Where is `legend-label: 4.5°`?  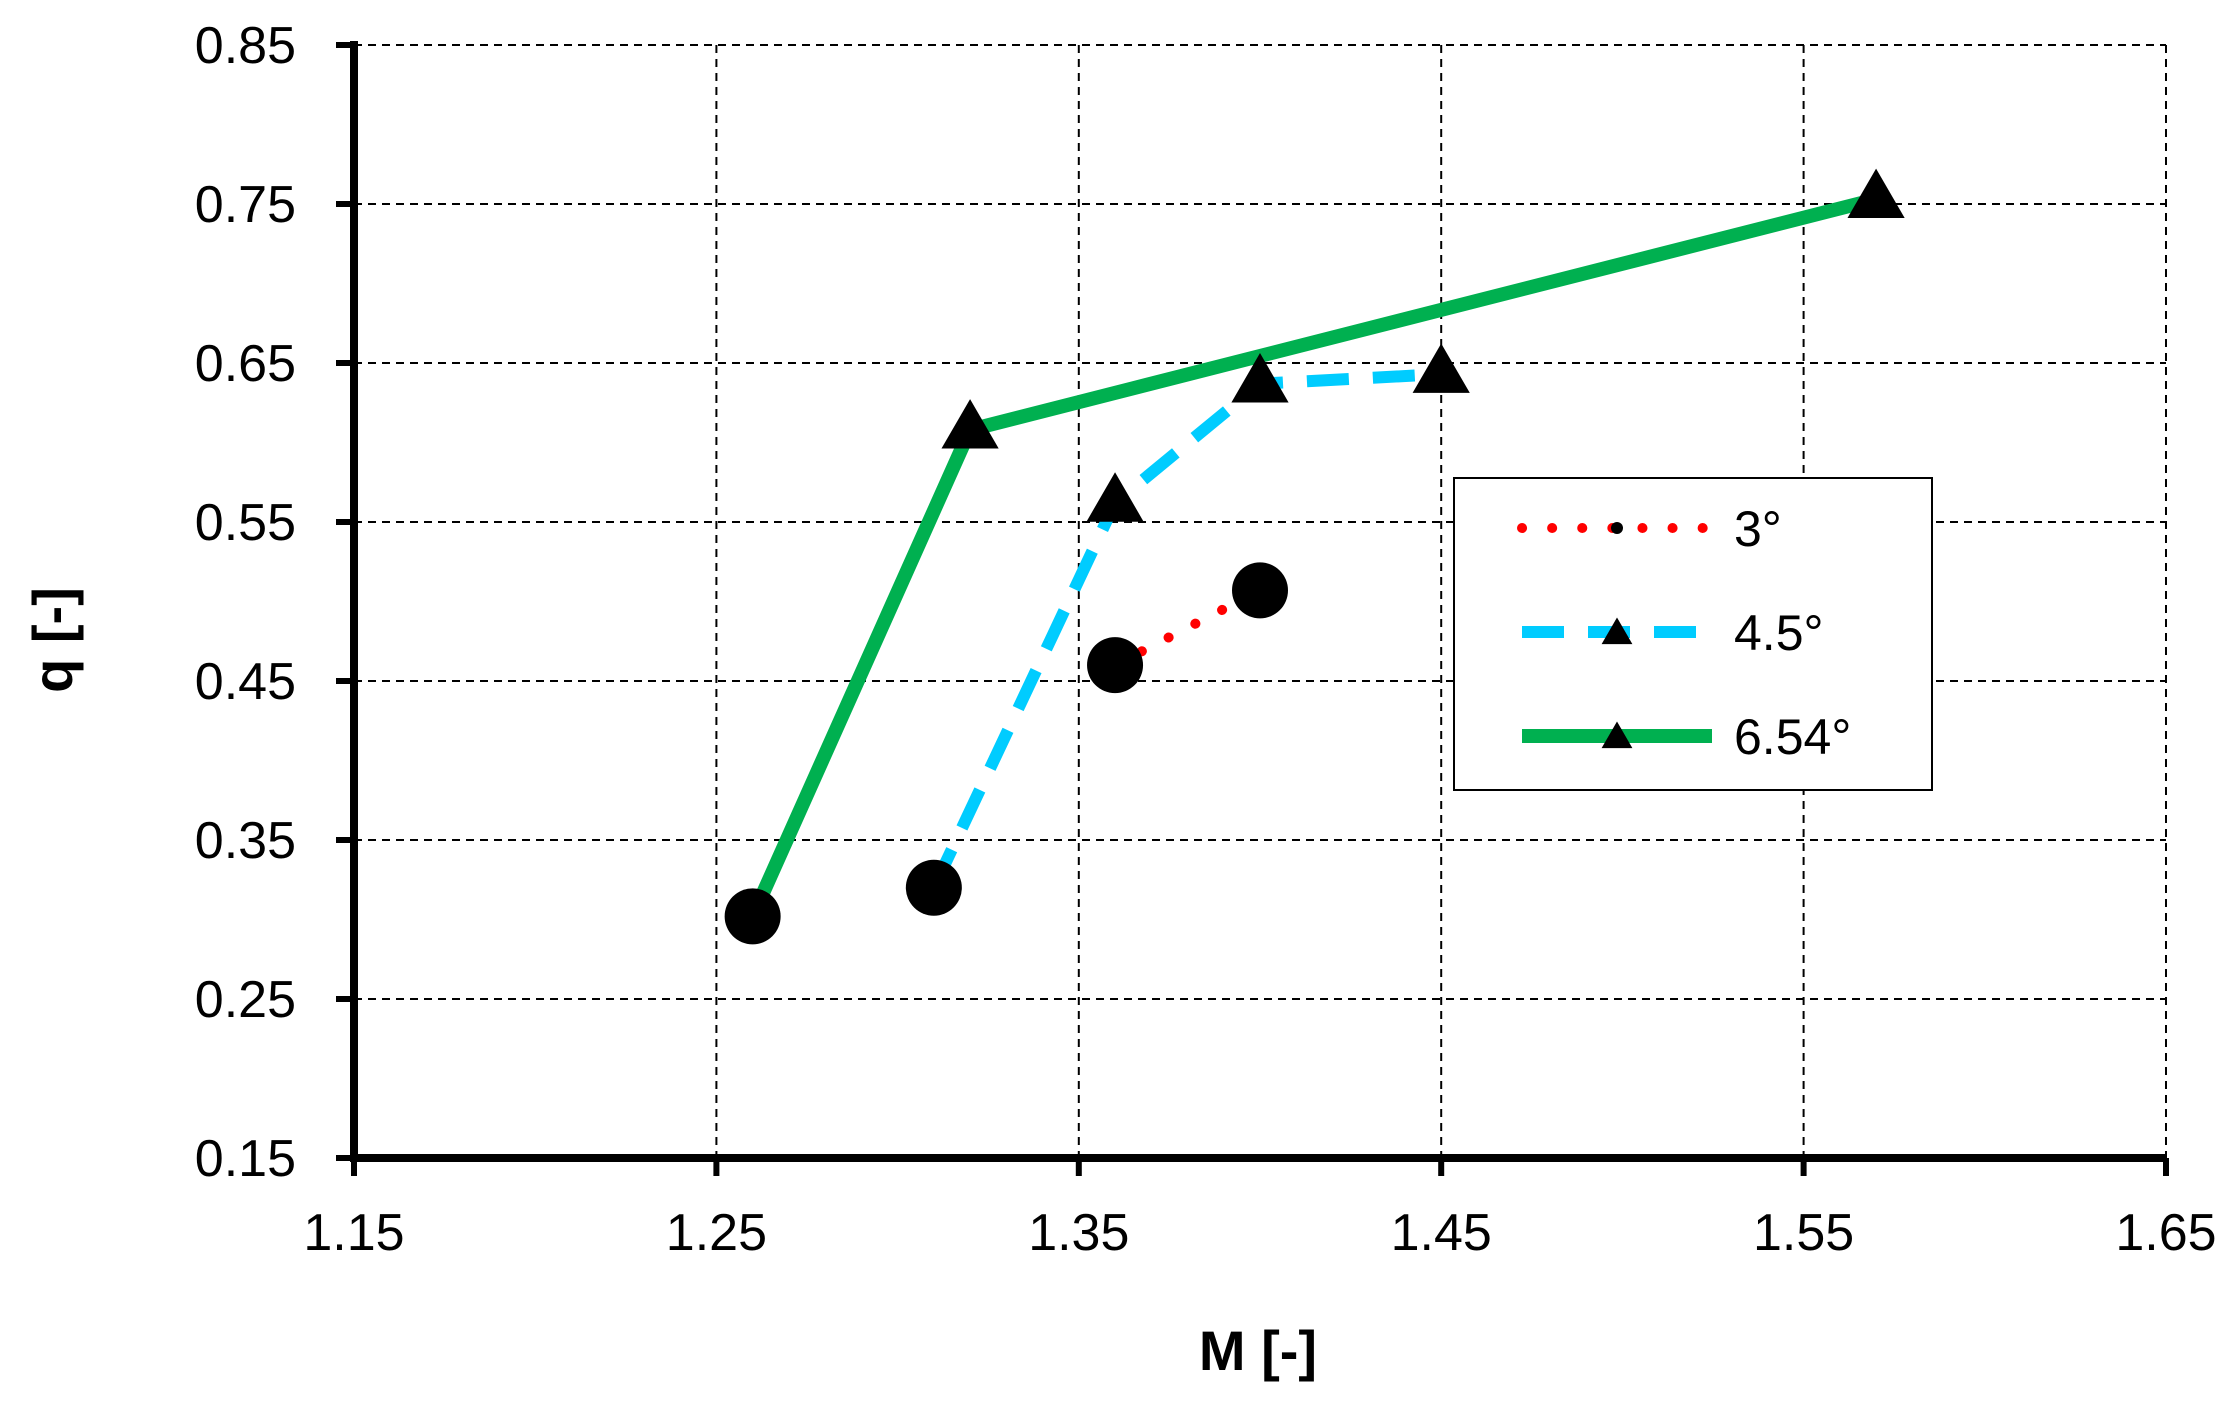 legend-label: 4.5° is located at coordinates (1779, 633).